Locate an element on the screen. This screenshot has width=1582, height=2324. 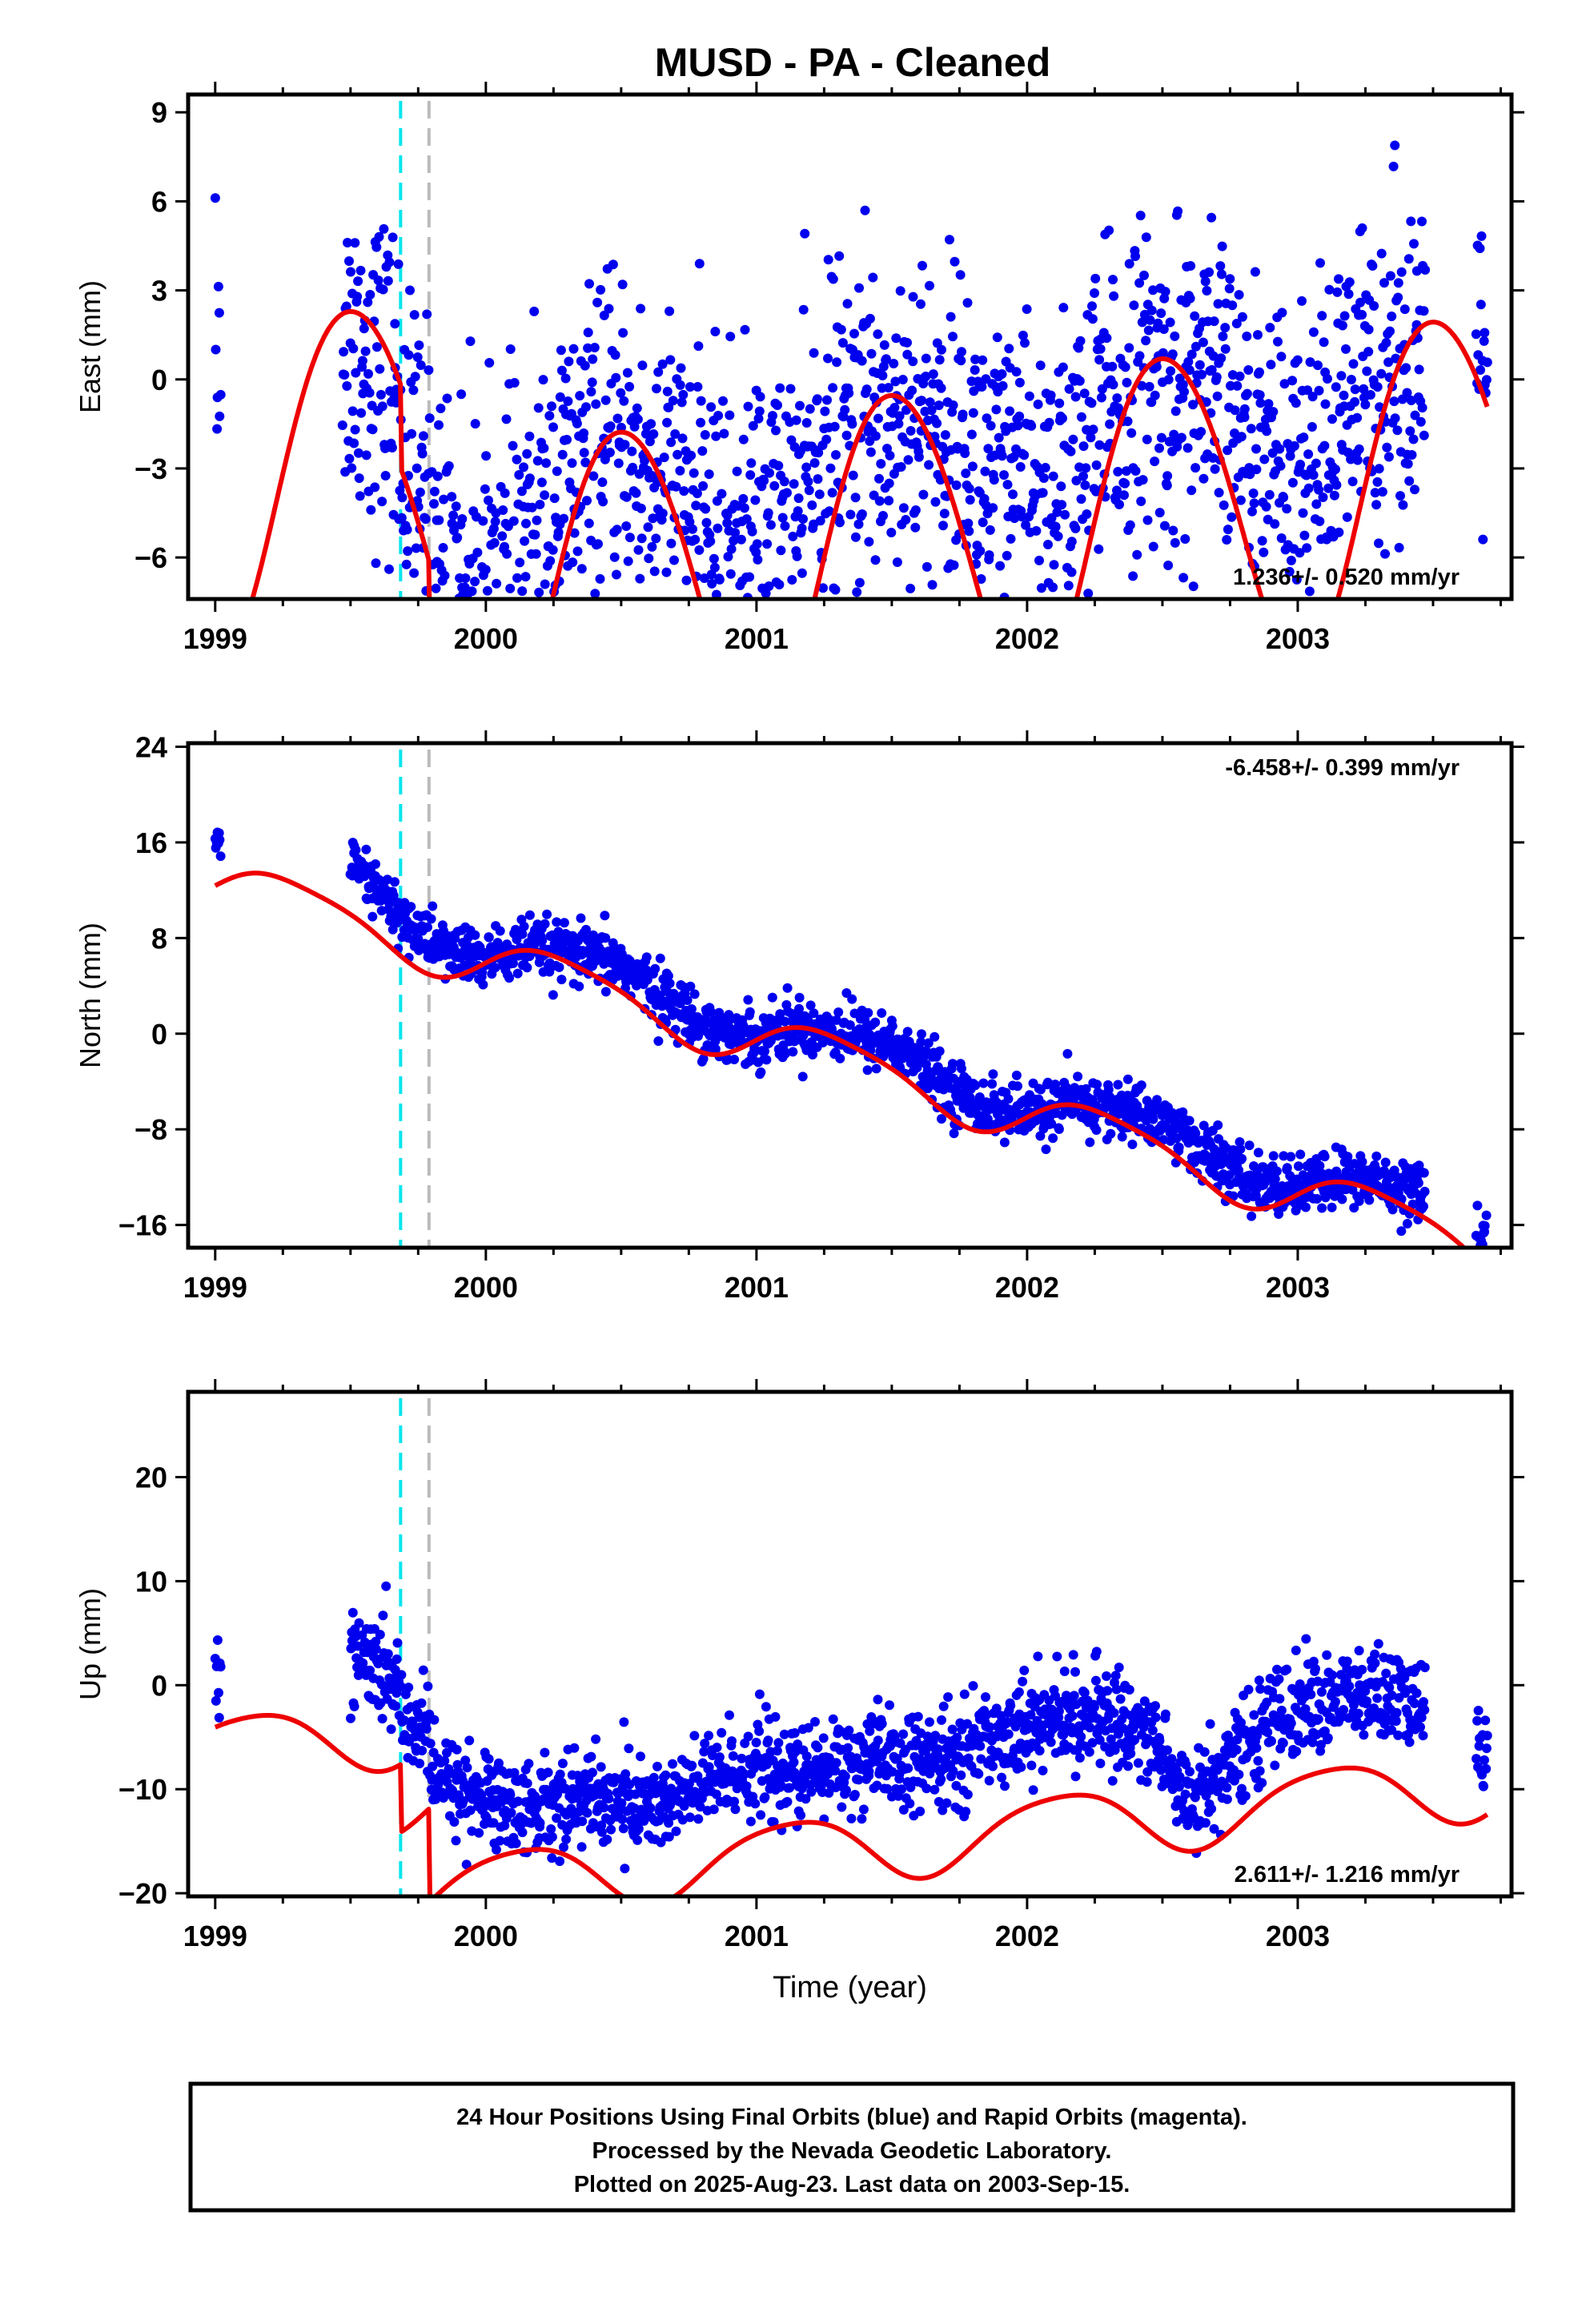
x-tick-label: 2001 is located at coordinates (757, 1936).